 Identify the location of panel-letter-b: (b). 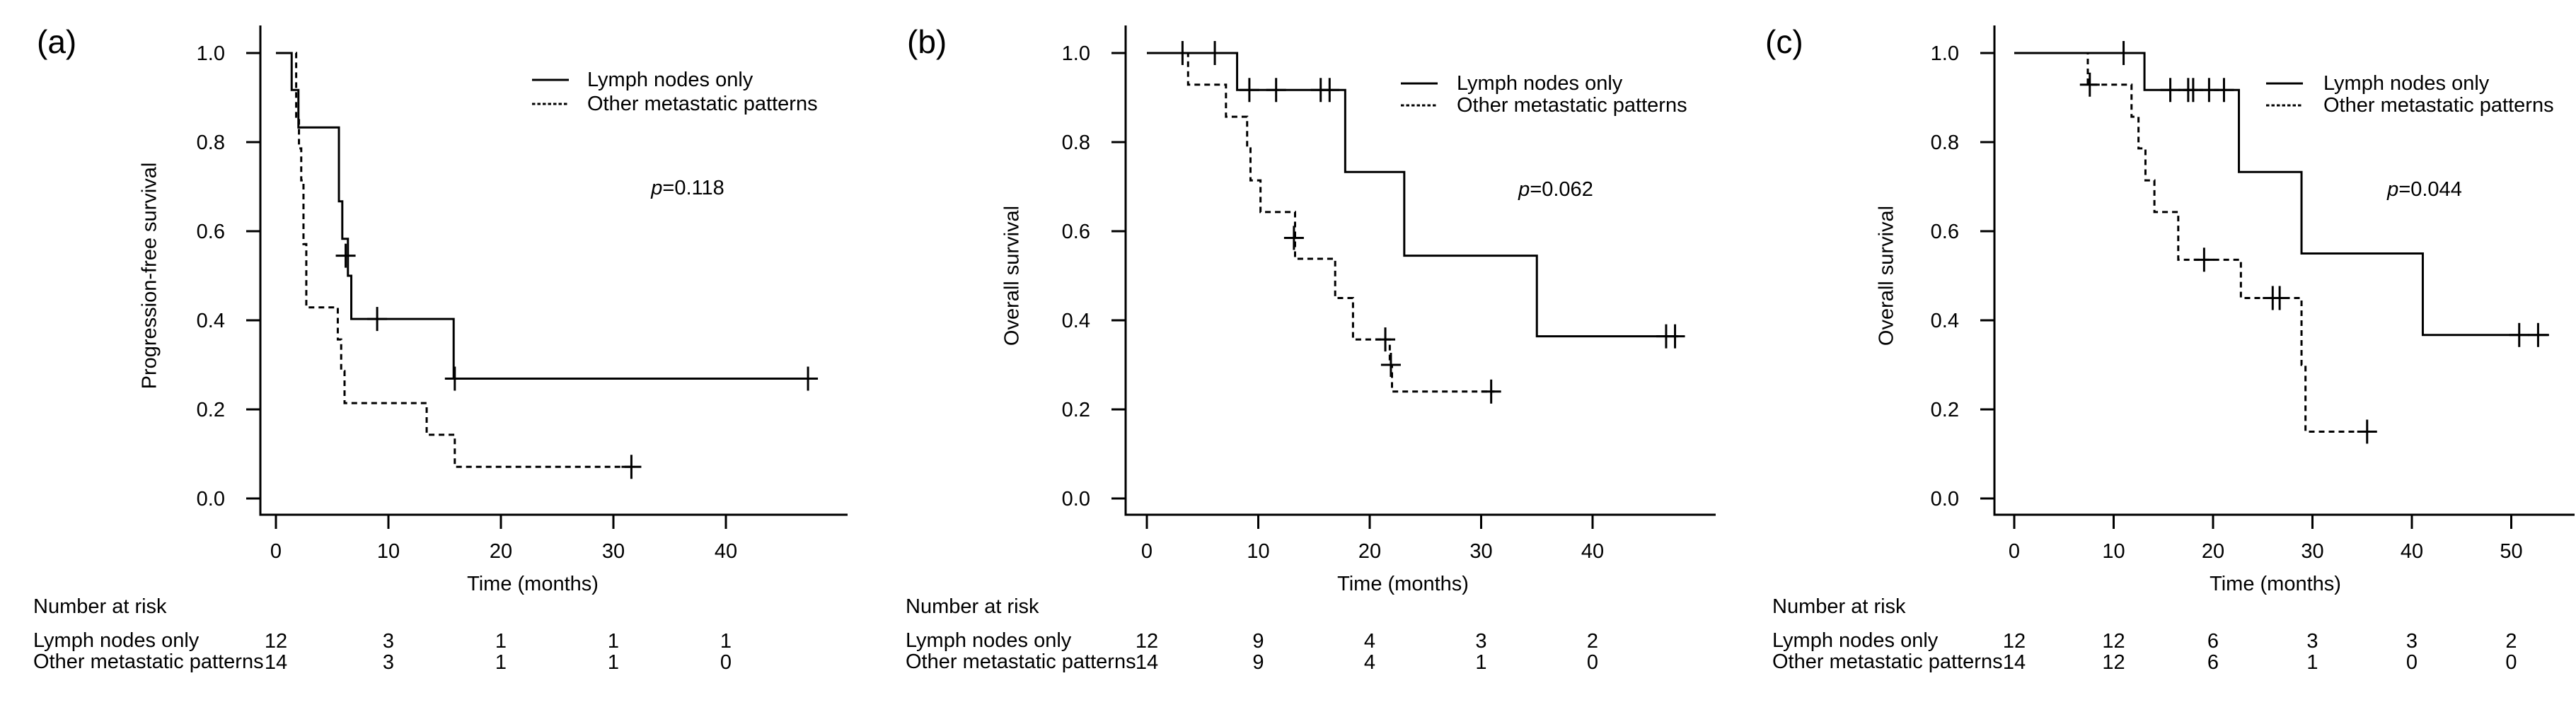
(927, 41).